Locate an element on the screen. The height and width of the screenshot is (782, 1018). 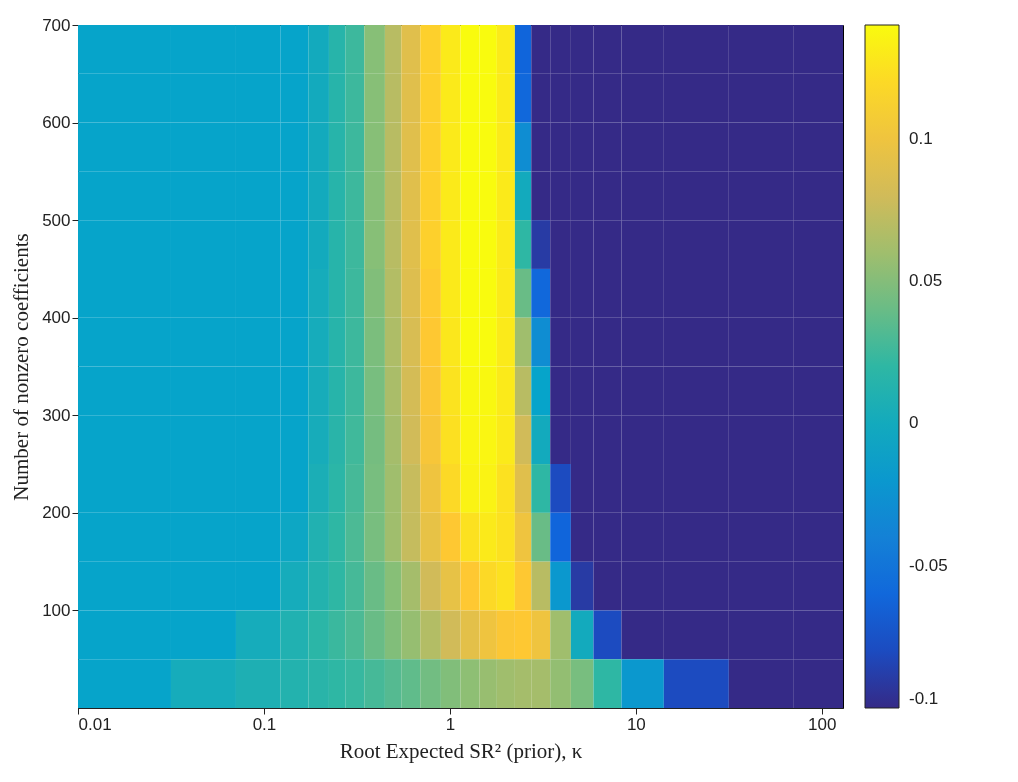
y-tick-label: 300 is located at coordinates (56, 415).